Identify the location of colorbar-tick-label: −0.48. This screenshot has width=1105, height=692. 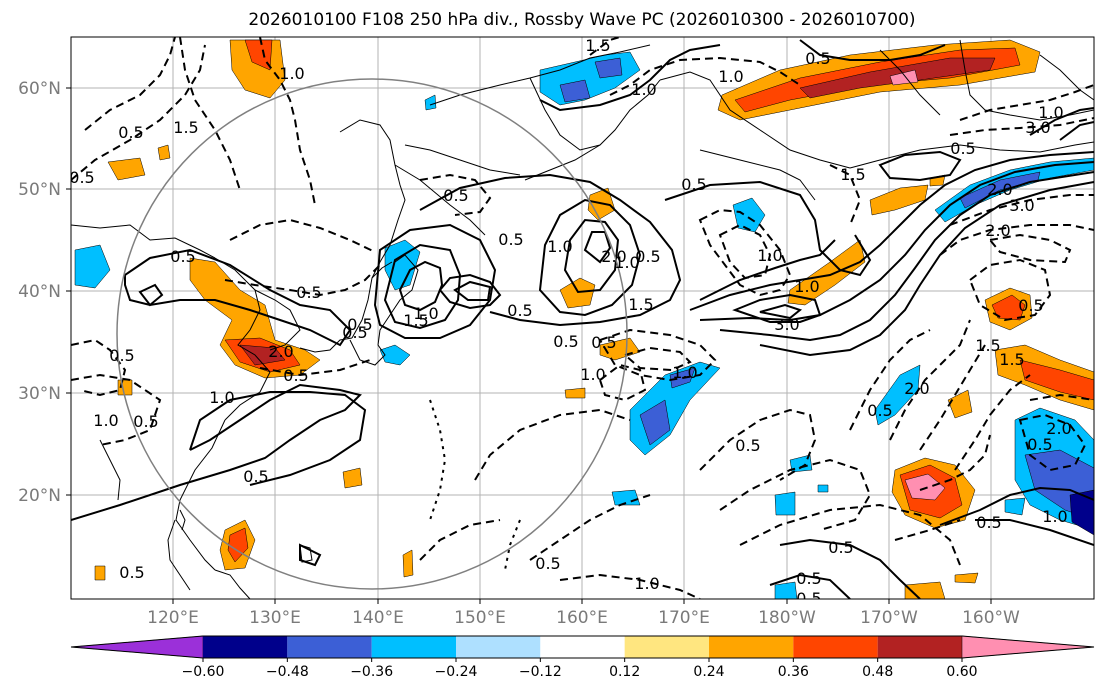
(287, 672).